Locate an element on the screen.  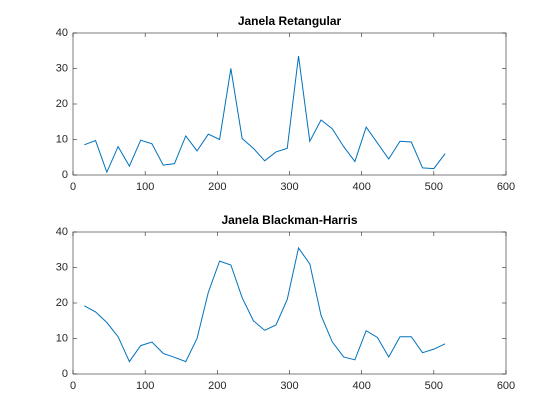
chart-title: Janela Blackman-Harris is located at coordinates (289, 220).